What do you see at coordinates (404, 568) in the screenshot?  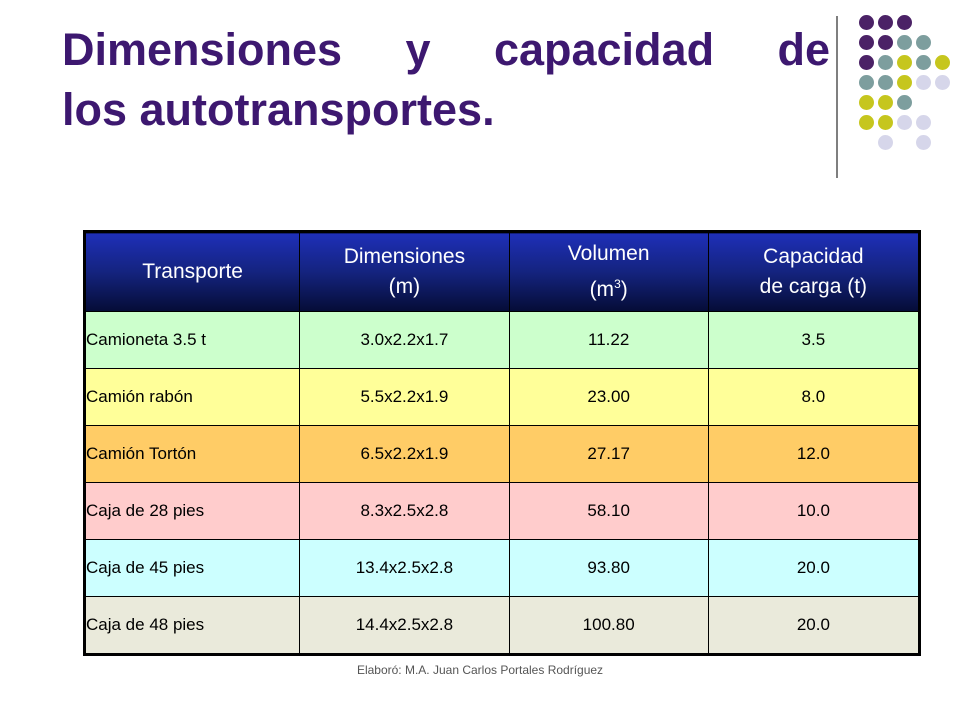 I see `cell-dimensiones: 13.4x2.5x2.8` at bounding box center [404, 568].